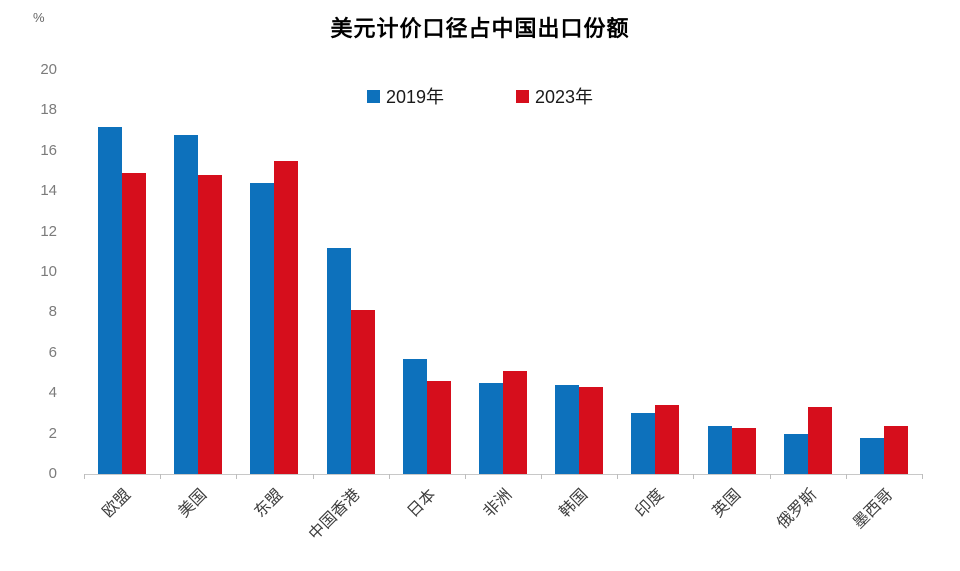 This screenshot has height=571, width=960. What do you see at coordinates (422, 503) in the screenshot?
I see `x-category-label-日本: 日本` at bounding box center [422, 503].